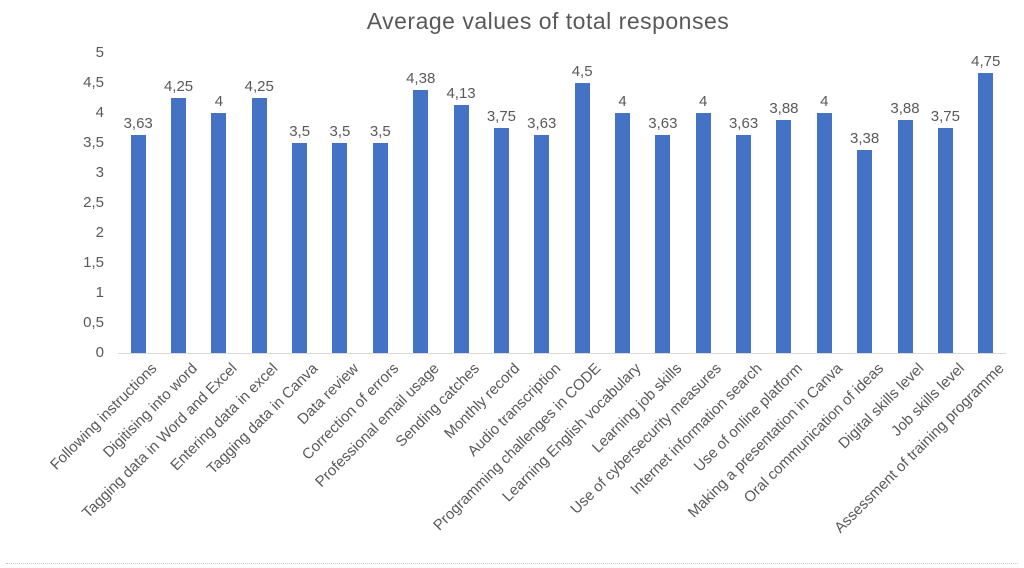 This screenshot has width=1024, height=568. What do you see at coordinates (438, 251) in the screenshot?
I see `bar-slot: 4,13 Sending catches` at bounding box center [438, 251].